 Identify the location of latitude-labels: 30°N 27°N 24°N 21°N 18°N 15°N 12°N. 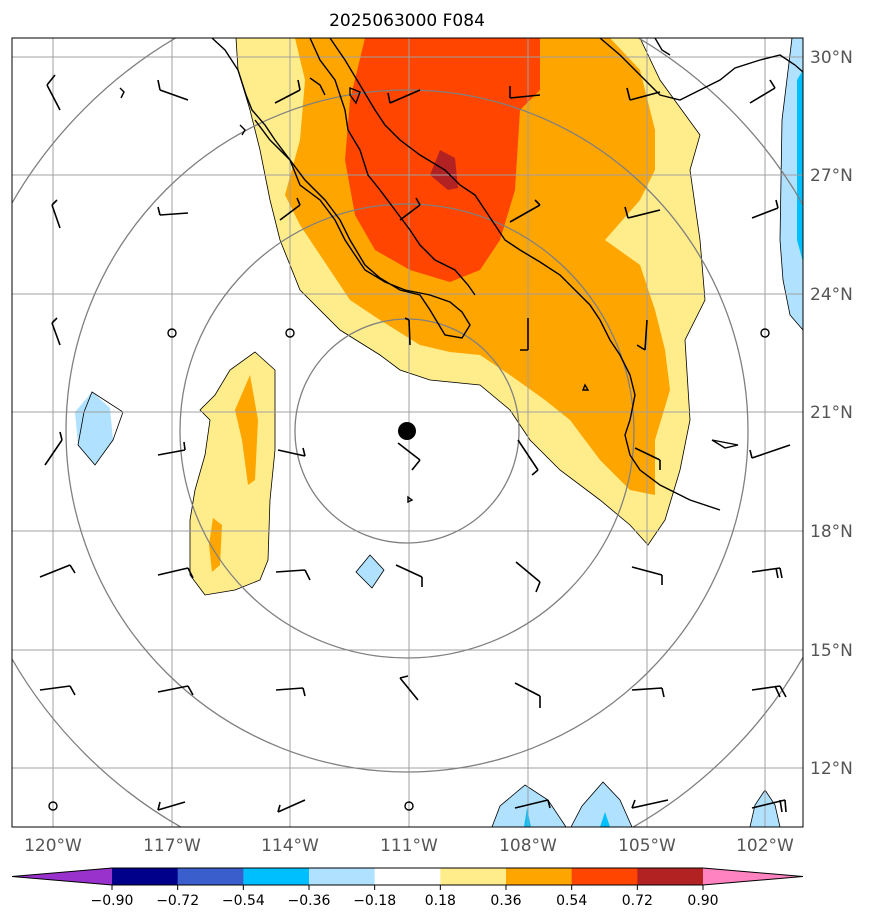
(831, 413).